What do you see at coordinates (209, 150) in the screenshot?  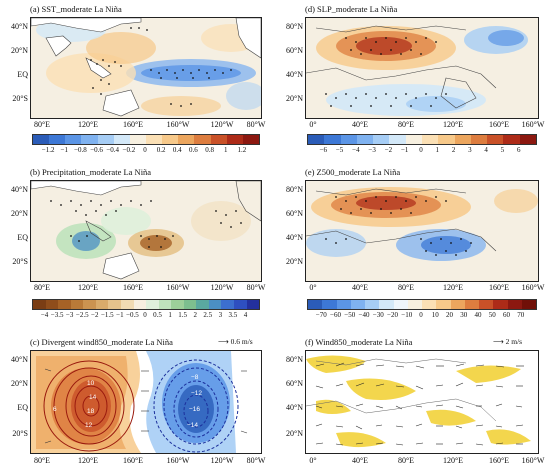 I see `colorbar-tick-label: 0.8` at bounding box center [209, 150].